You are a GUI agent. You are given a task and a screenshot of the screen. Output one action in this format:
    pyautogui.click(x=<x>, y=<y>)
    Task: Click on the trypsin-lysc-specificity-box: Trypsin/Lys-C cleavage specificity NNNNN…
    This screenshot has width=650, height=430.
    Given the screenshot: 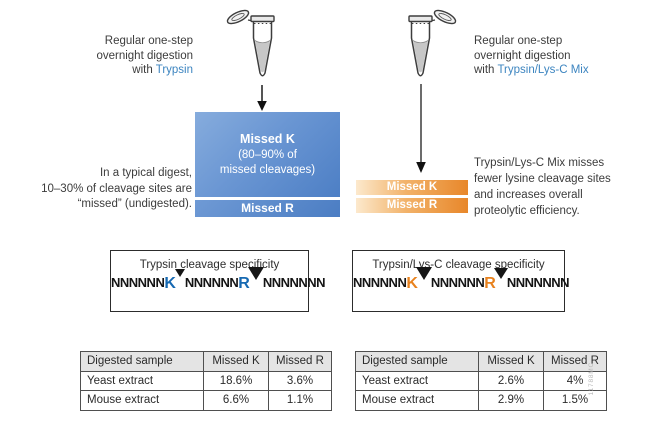 What is the action you would take?
    pyautogui.click(x=461, y=281)
    